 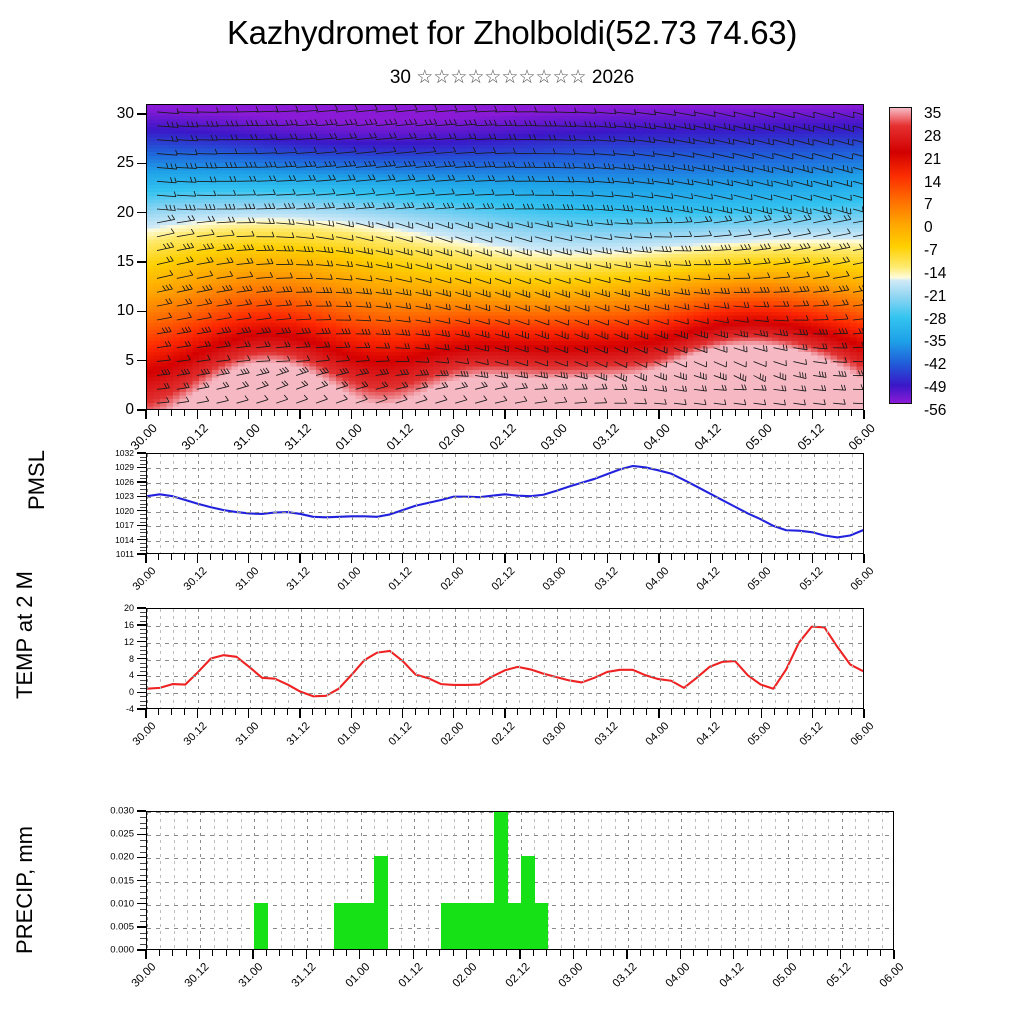 I want to click on page-subtitle: 30 ☆☆☆☆☆☆☆☆☆☆ 2026, so click(x=512, y=77).